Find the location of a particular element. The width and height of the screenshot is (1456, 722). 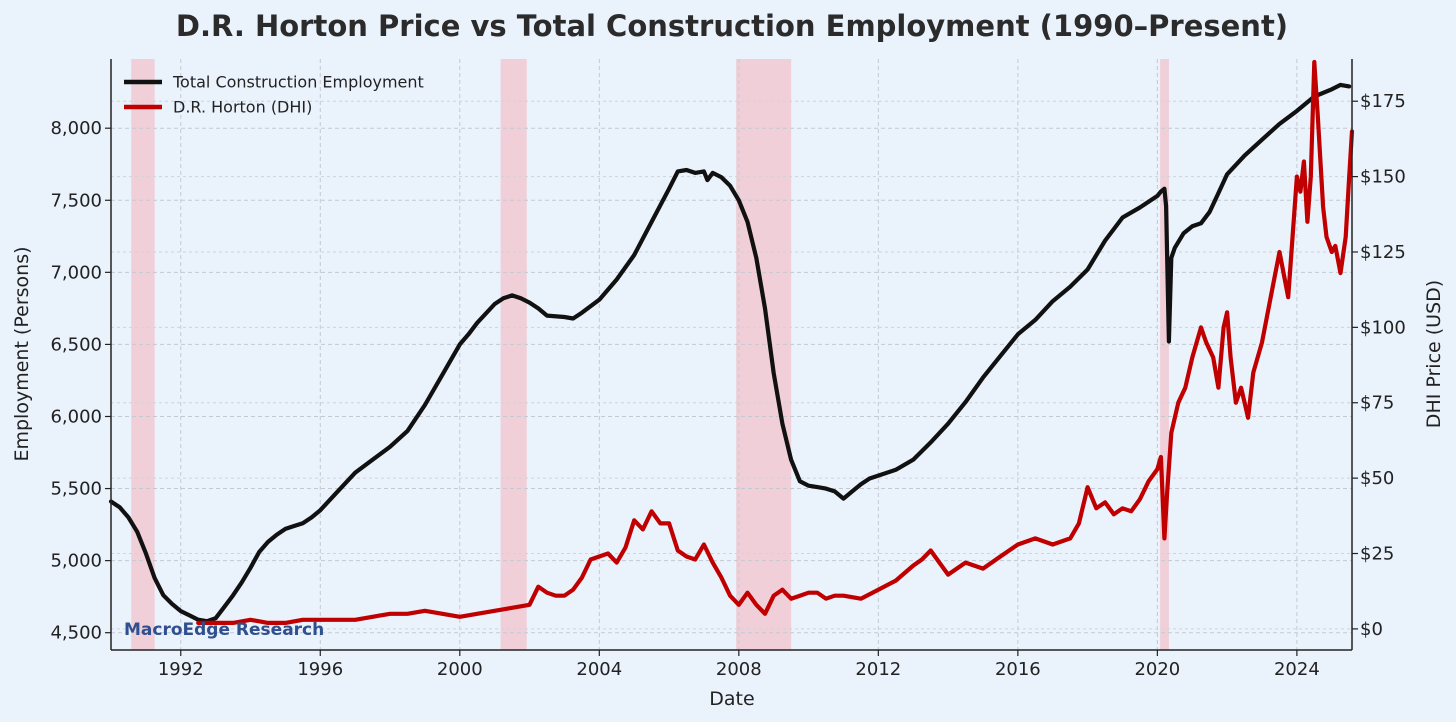

y-right-tick-label: $50 is located at coordinates (1377, 478).